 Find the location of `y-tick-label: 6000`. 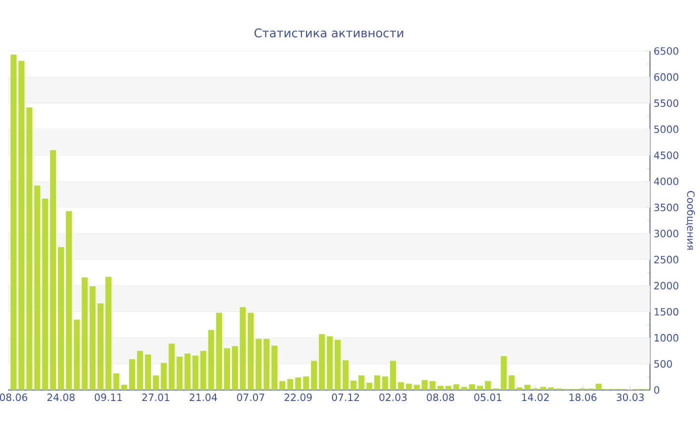

y-tick-label: 6000 is located at coordinates (666, 77).